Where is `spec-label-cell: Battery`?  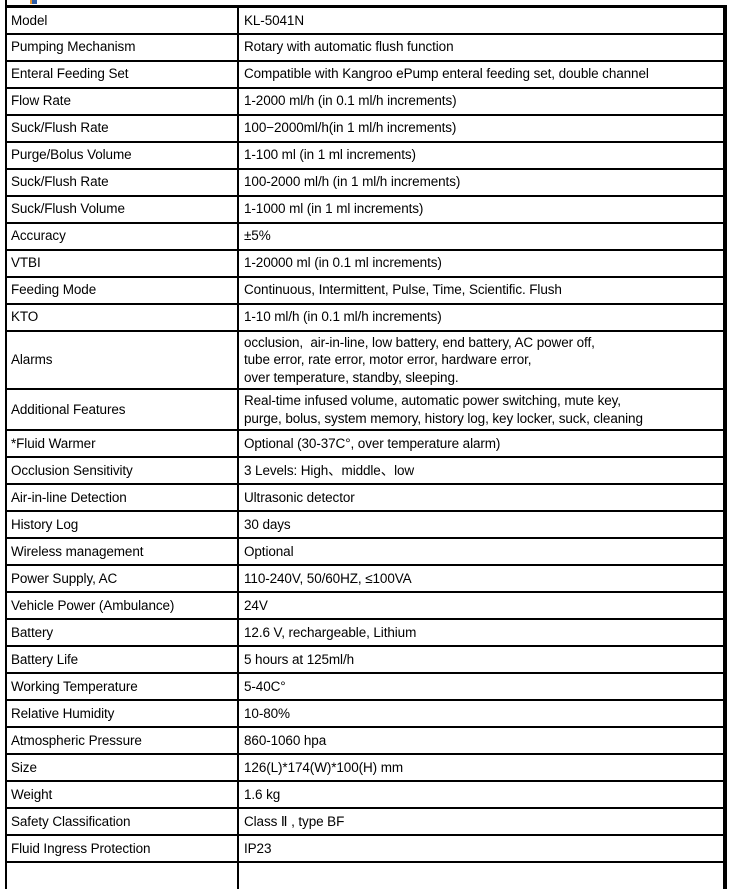
spec-label-cell: Battery is located at coordinates (122, 632).